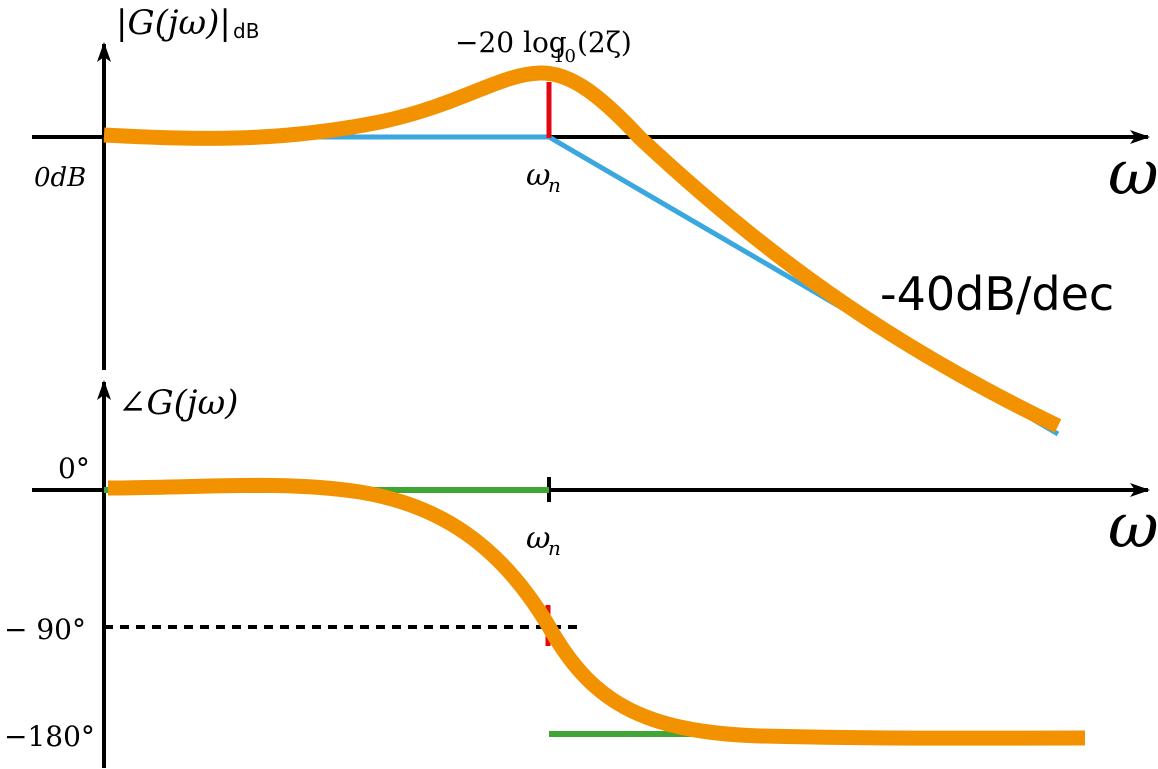  I want to click on magnitude-x-axis-symbol: ω, so click(1133, 172).